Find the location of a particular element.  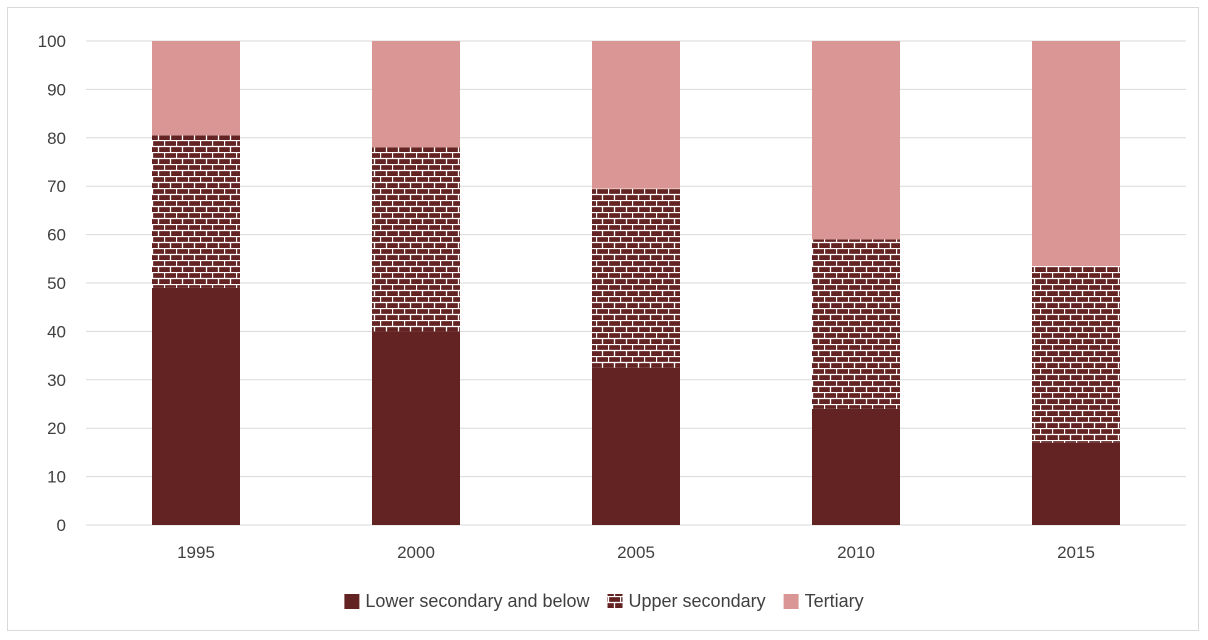

y-tick-label: 60 is located at coordinates (56, 235).